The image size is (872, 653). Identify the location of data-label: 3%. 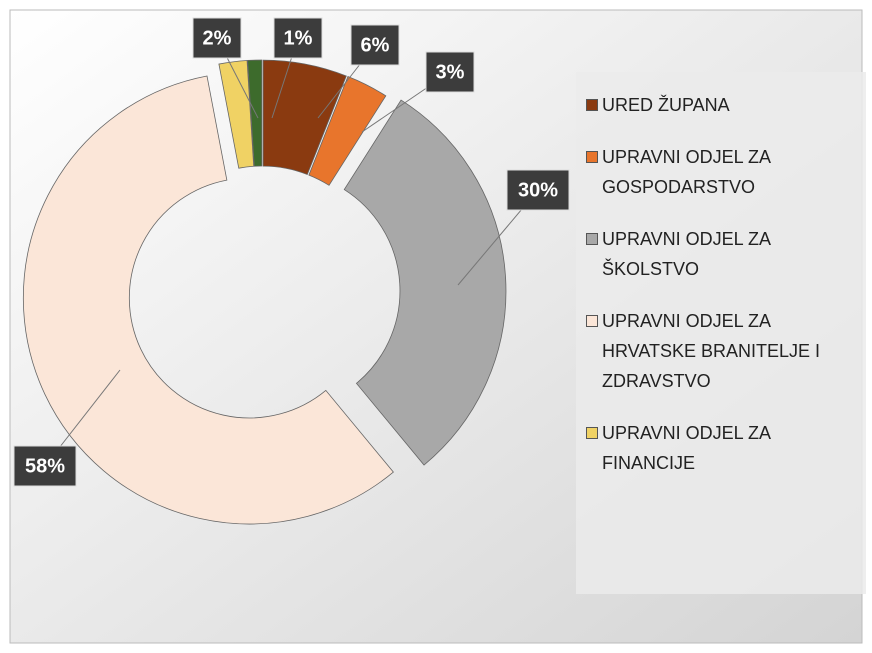
(450, 72).